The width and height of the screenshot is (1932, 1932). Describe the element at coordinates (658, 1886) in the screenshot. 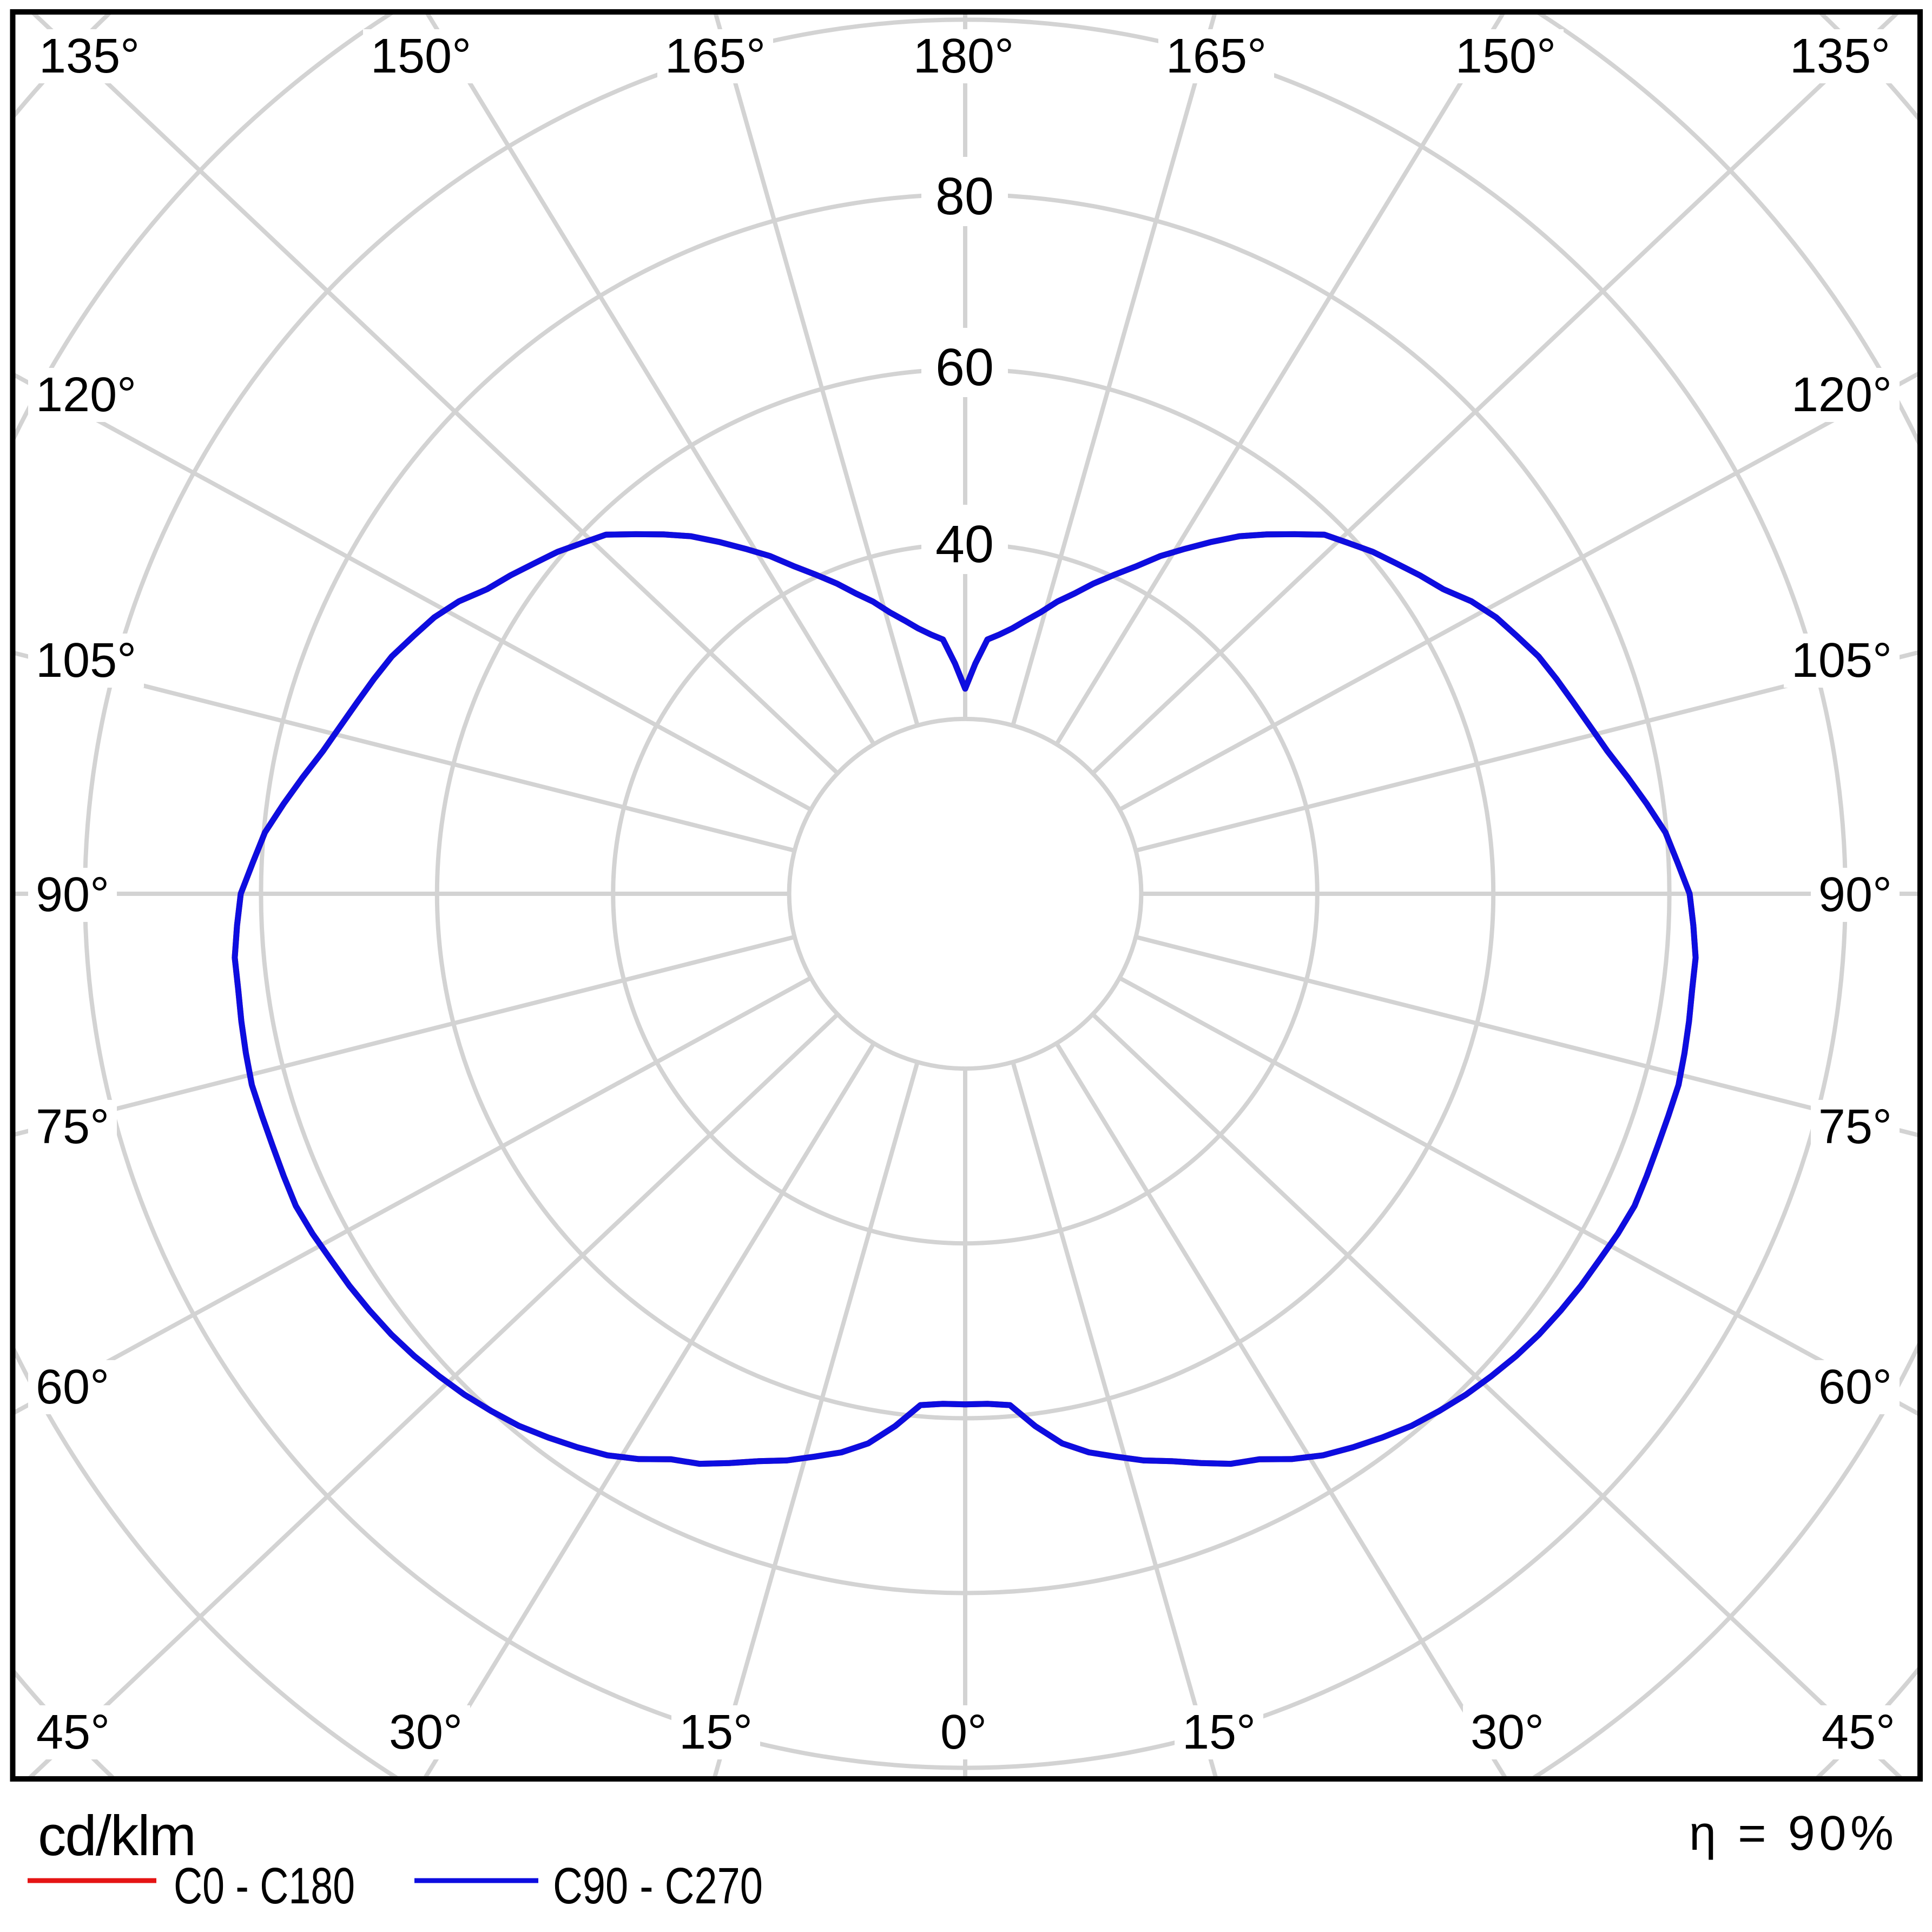

I see `svg-text: C90 - C270` at that location.